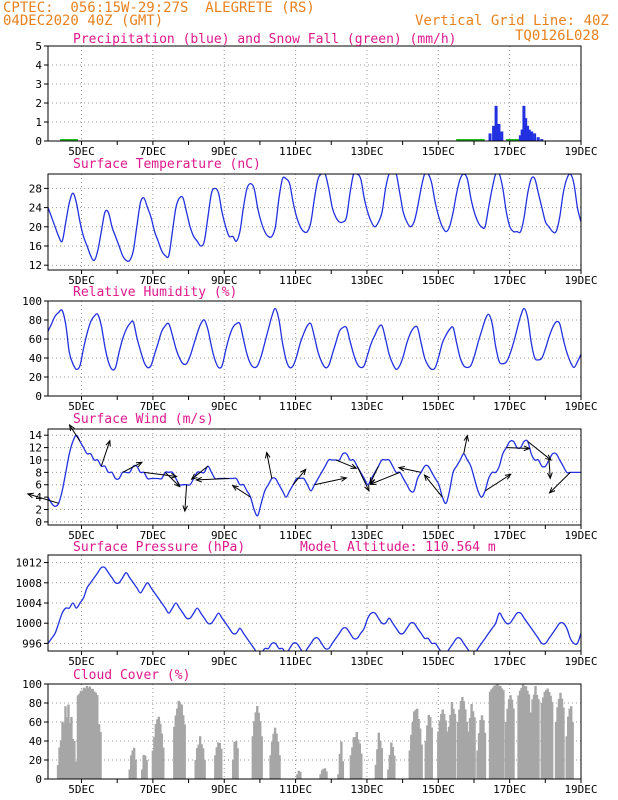  Describe the element at coordinates (295, 535) in the screenshot. I see `x-tick-label: 11DEC` at that location.